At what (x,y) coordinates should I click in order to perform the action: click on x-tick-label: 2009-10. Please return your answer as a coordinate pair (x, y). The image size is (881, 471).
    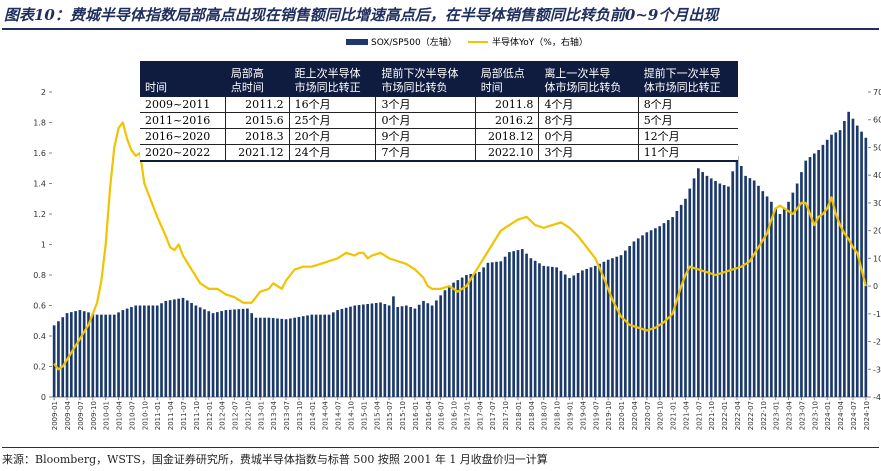
    Looking at the image, I should click on (94, 415).